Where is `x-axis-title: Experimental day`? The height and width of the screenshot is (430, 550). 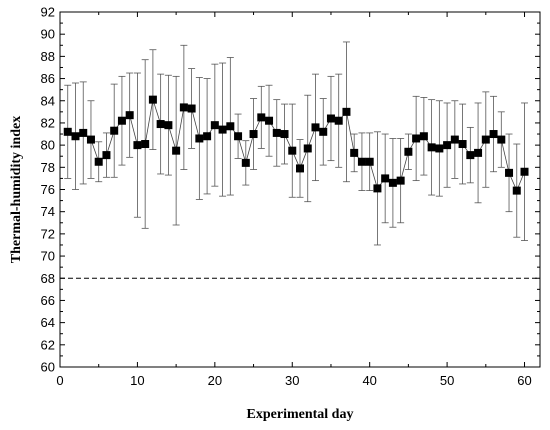
x-axis-title: Experimental day is located at coordinates (300, 414).